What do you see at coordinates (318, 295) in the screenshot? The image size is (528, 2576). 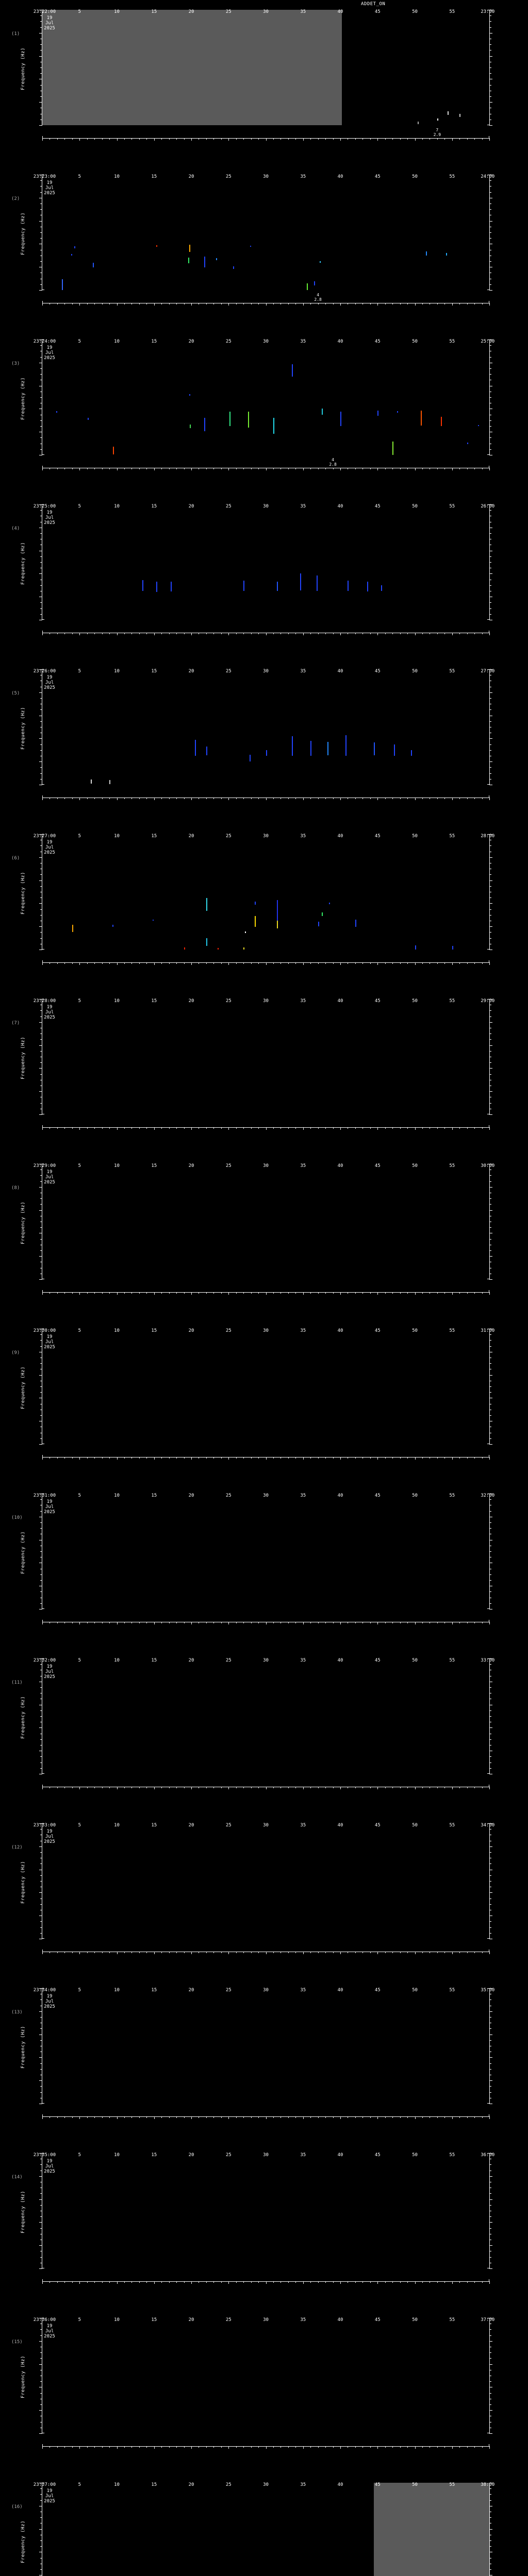 I see `annotation-count: 4` at bounding box center [318, 295].